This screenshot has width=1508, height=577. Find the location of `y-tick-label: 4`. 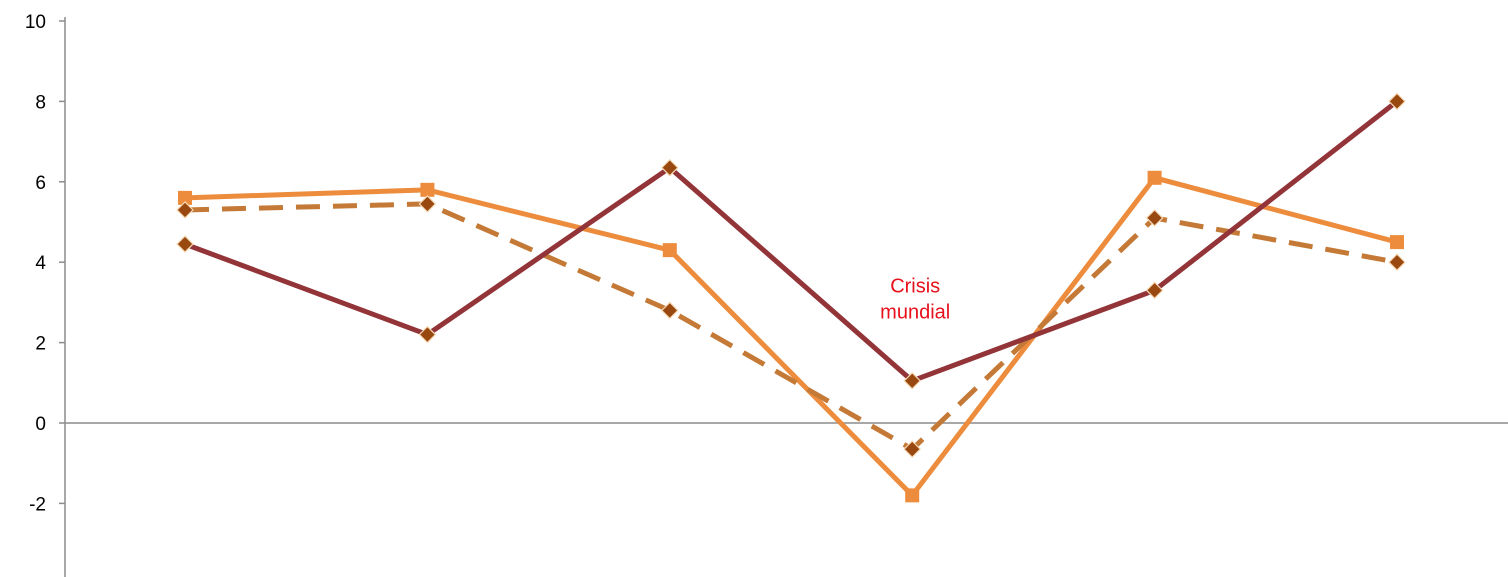

y-tick-label: 4 is located at coordinates (40, 263).